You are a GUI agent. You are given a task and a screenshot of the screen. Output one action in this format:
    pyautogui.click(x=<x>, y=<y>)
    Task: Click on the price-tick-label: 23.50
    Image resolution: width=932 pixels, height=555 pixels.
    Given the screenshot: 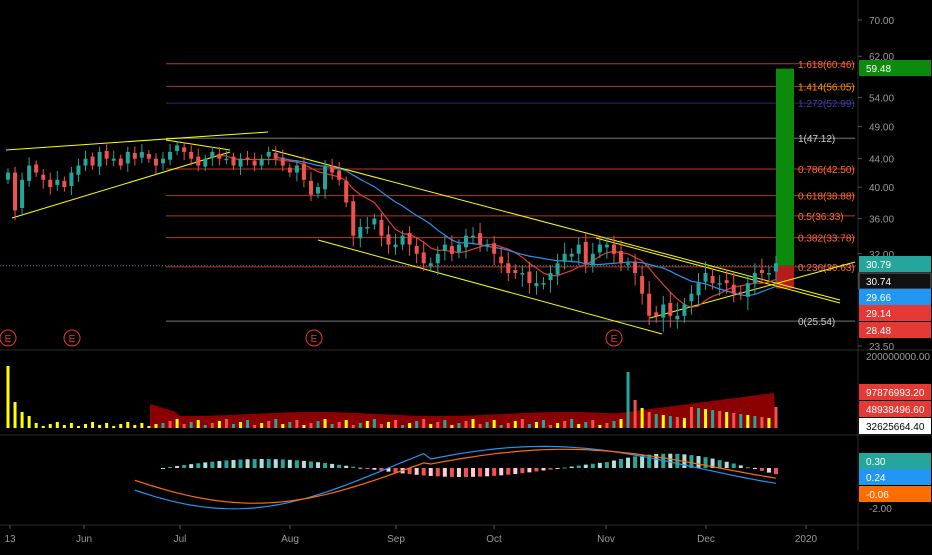 What is the action you would take?
    pyautogui.click(x=881, y=347)
    